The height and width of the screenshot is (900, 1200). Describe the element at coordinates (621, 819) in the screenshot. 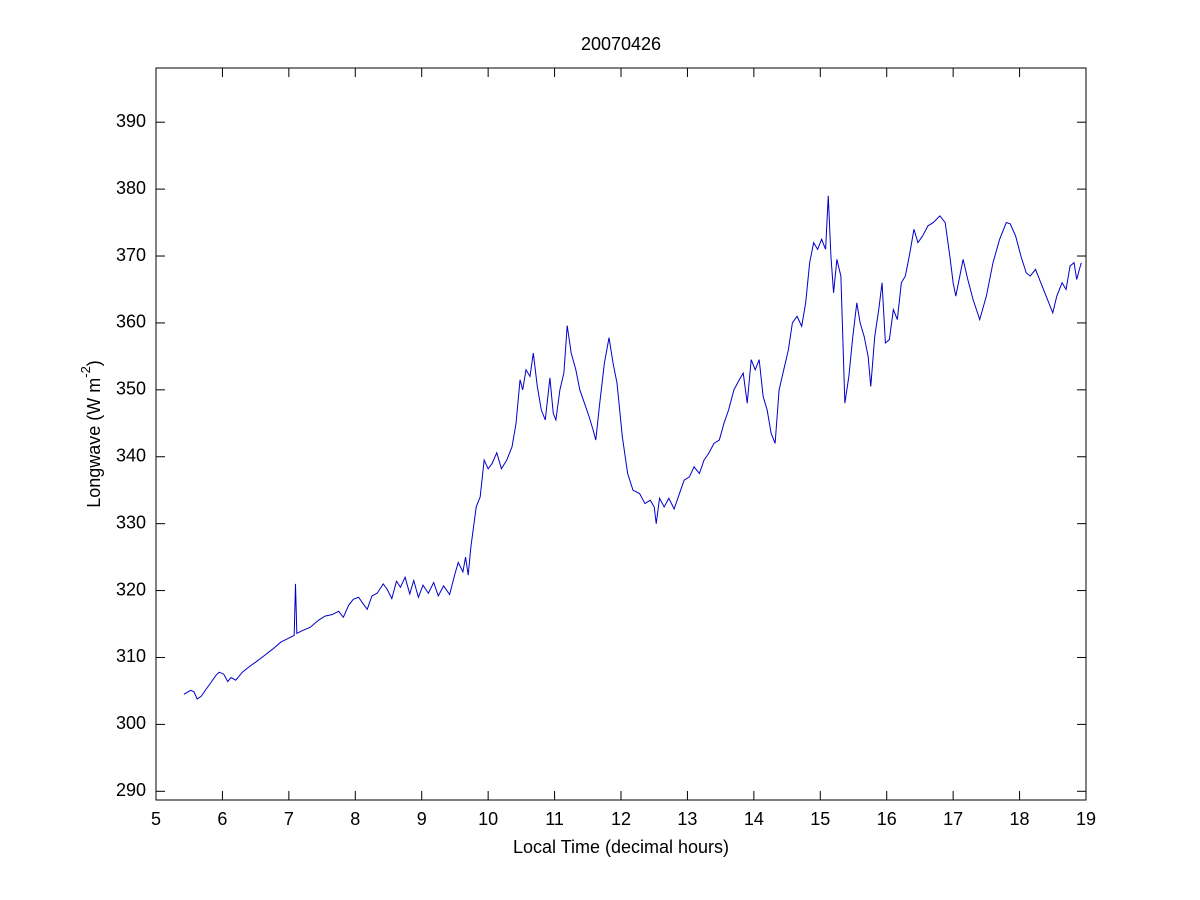

I see `x-tick-label: 12` at that location.